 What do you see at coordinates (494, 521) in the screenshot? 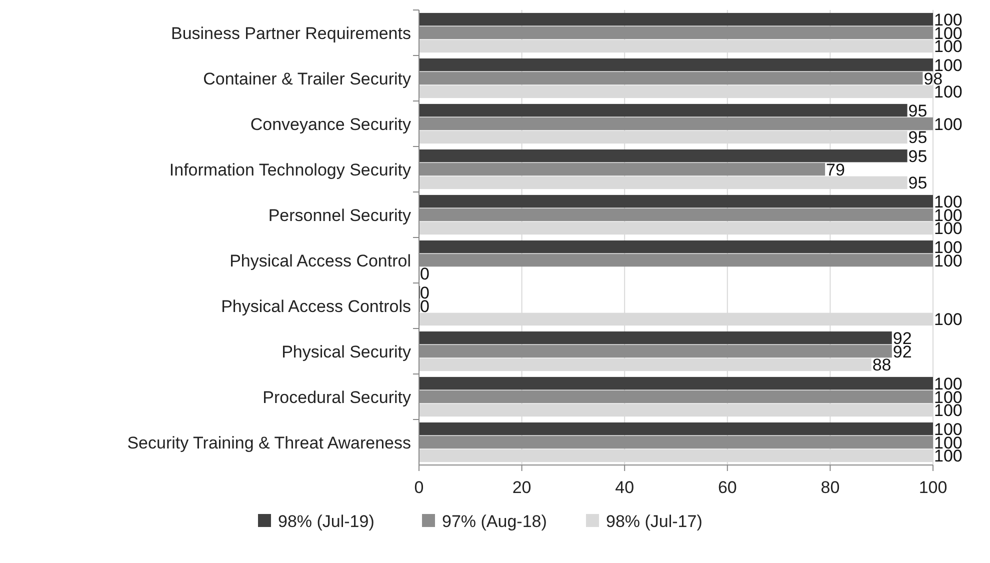
I see `legend-label: 97% (Aug-18)` at bounding box center [494, 521].